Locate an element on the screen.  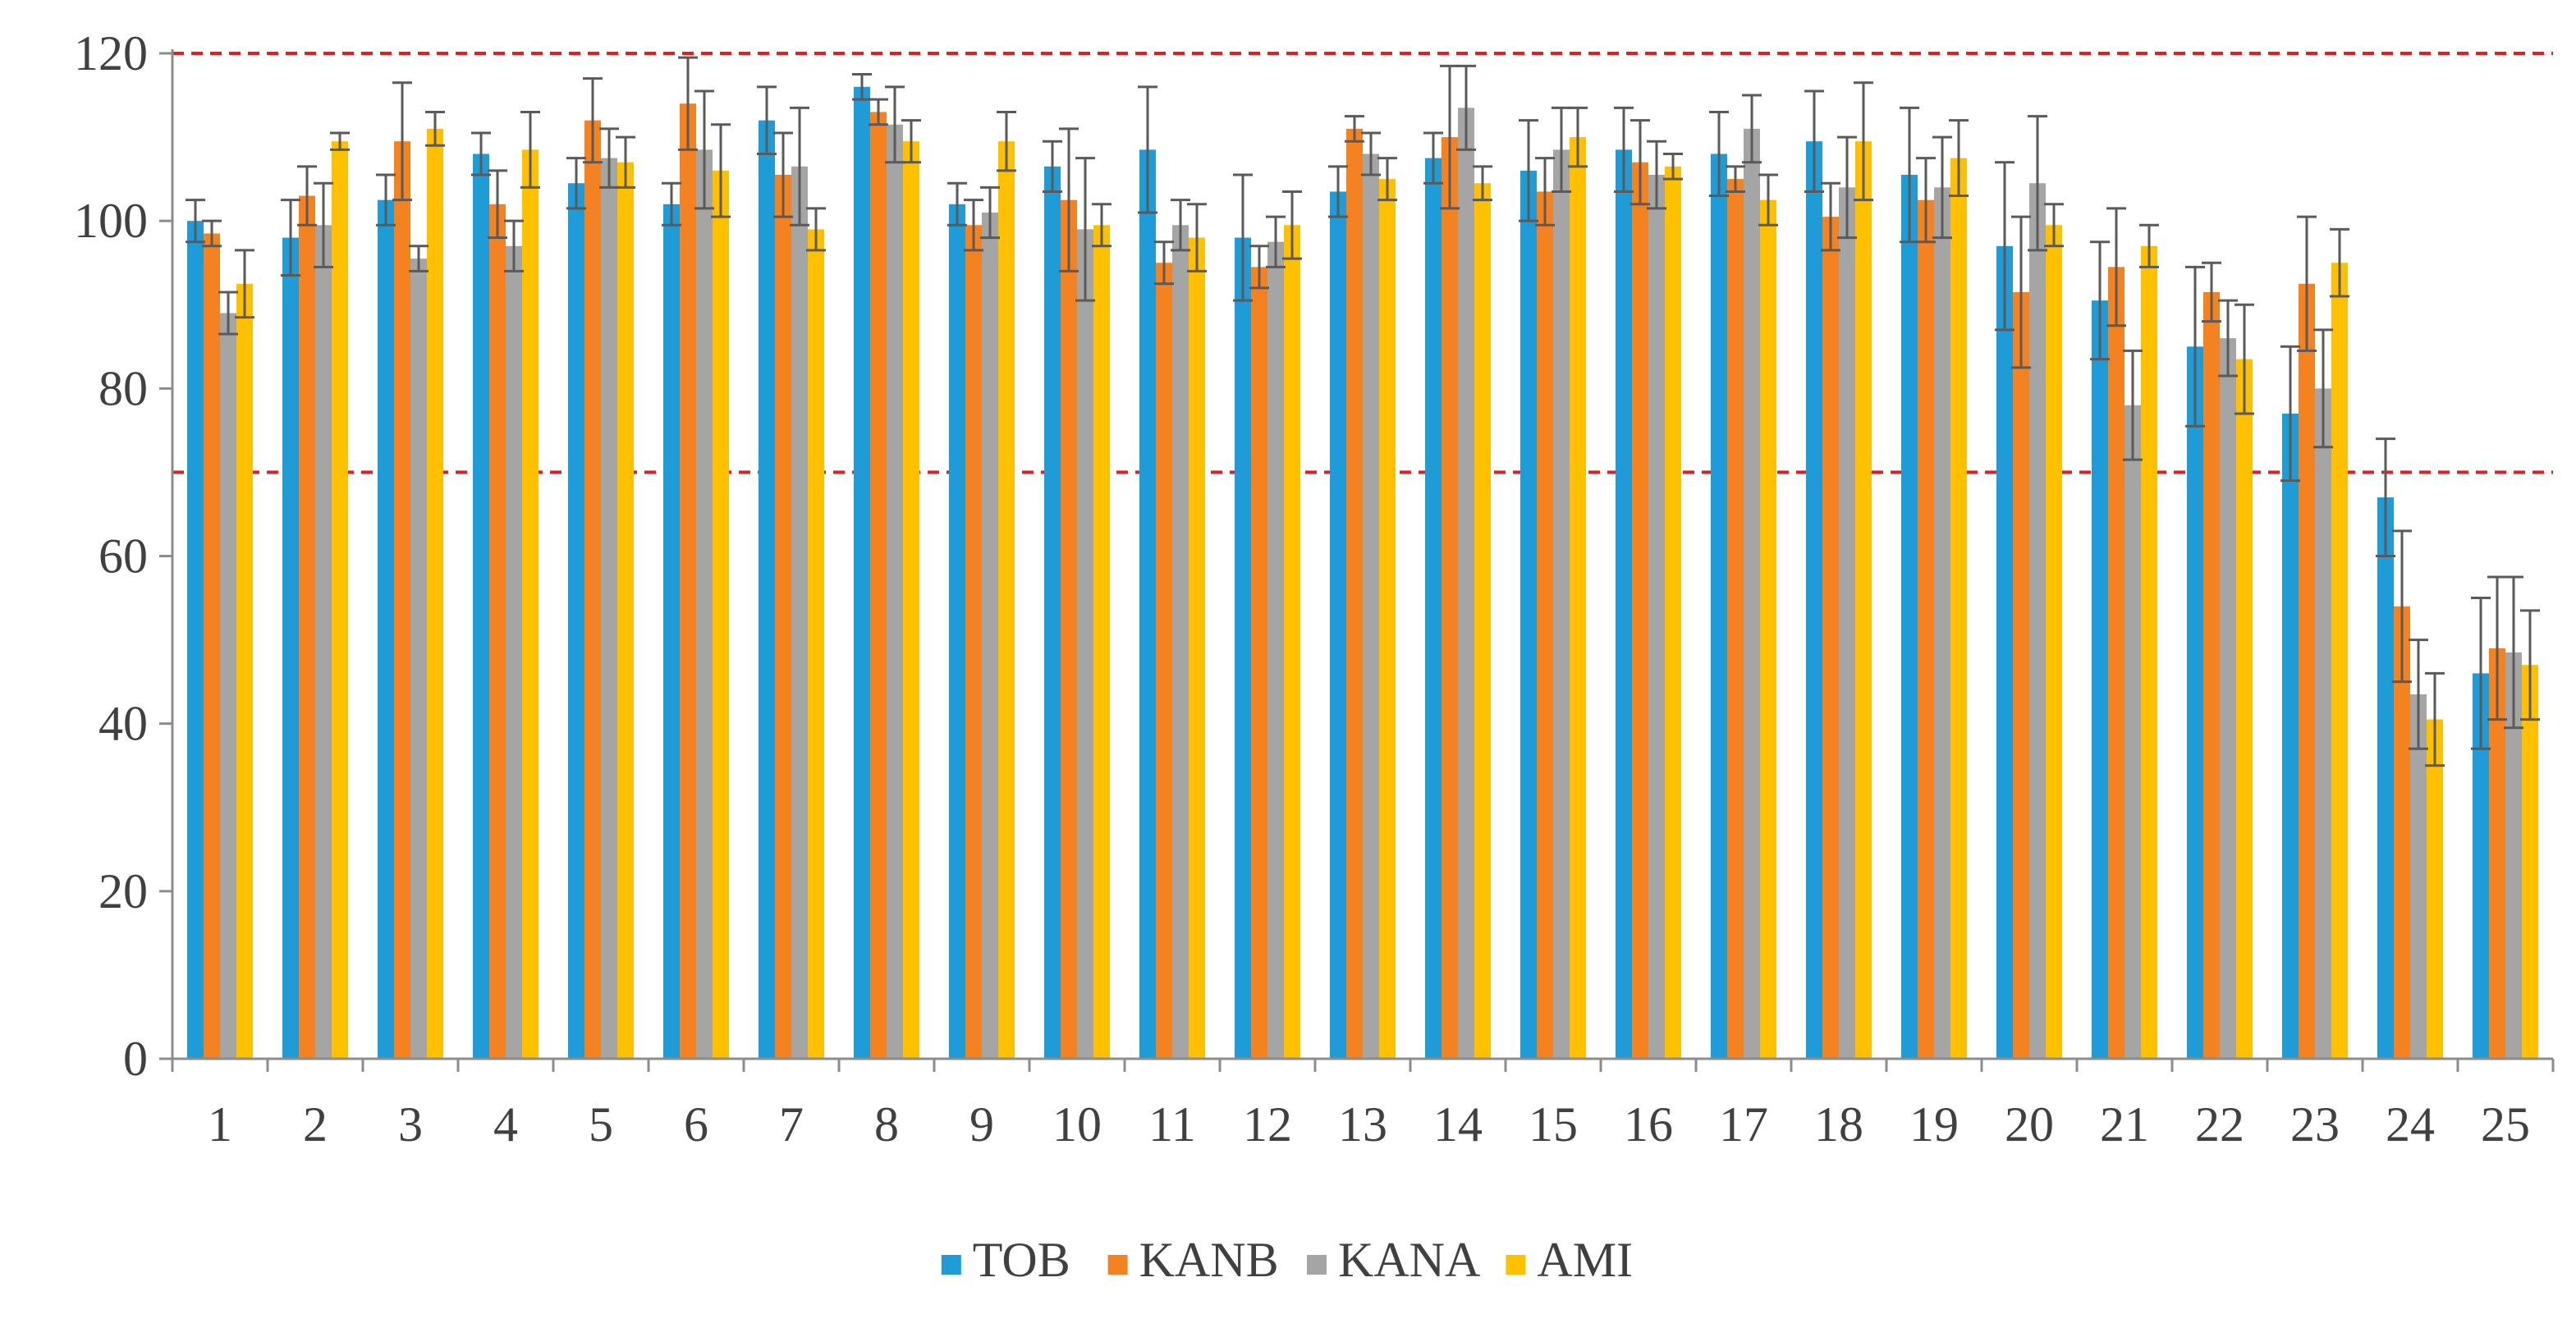
x-tick-label-16: 16 is located at coordinates (1649, 1124).